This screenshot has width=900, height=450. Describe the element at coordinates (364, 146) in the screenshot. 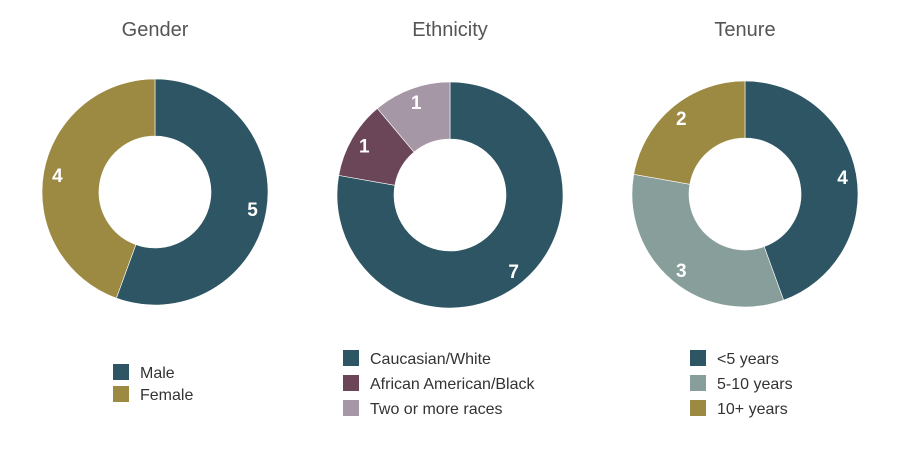

I see `ethnicity-slice-label-african-american-black: 1` at that location.